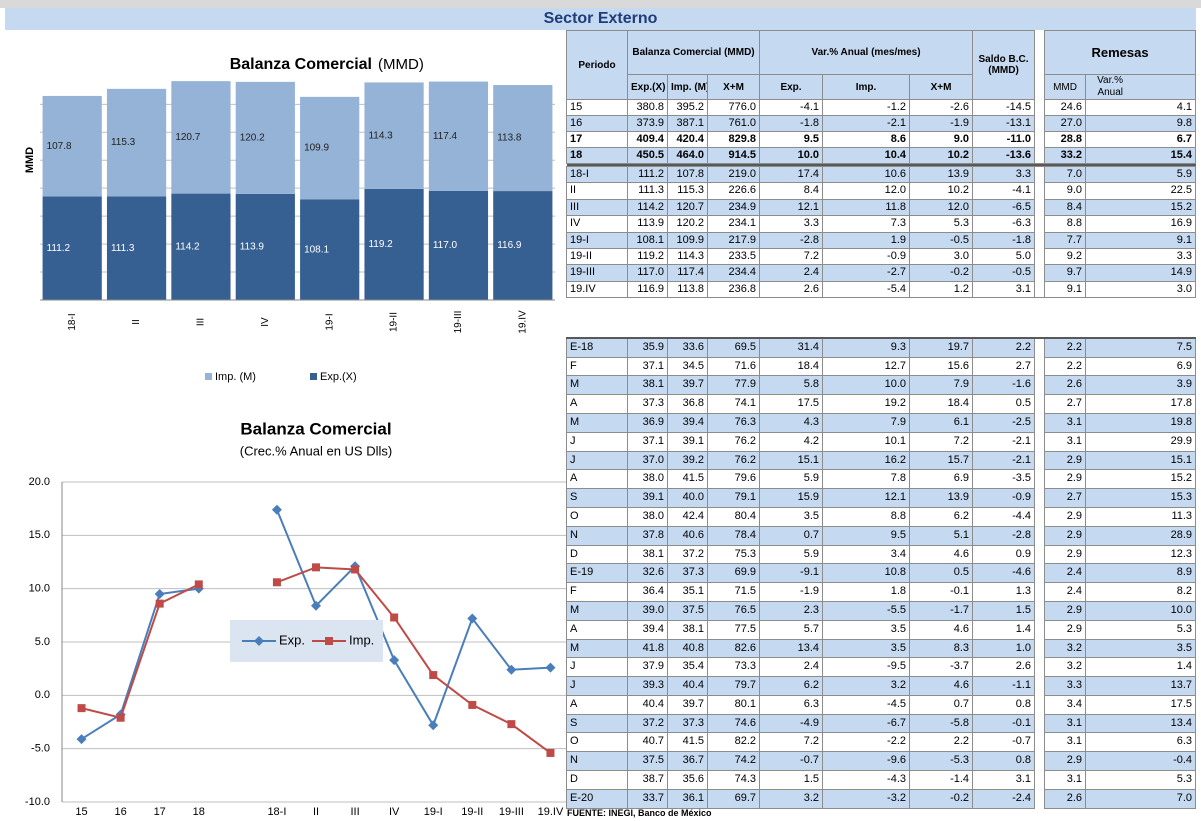 The image size is (1201, 821). What do you see at coordinates (1004, 629) in the screenshot?
I see `table-cell: 1.4` at bounding box center [1004, 629].